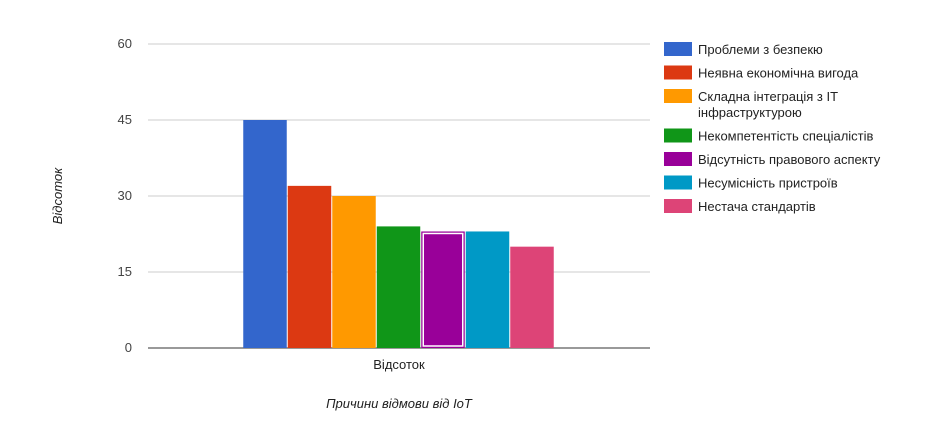 The image size is (943, 434). I want to click on y-tick-label: 45, so click(125, 119).